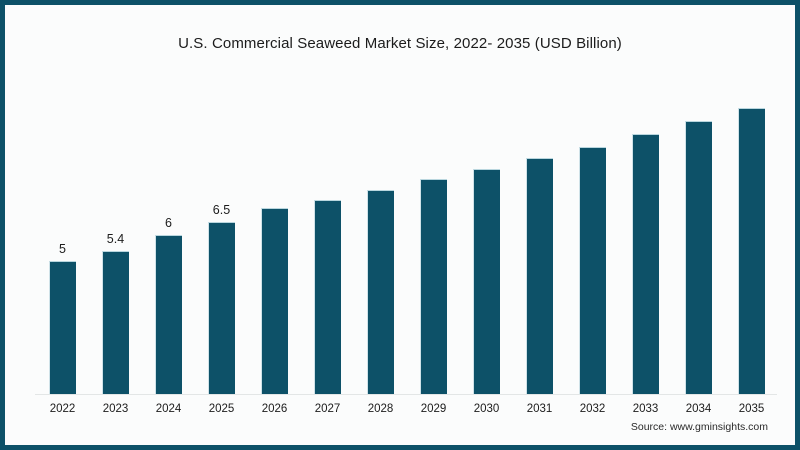 This screenshot has height=450, width=800. What do you see at coordinates (698, 257) in the screenshot?
I see `bar-2034` at bounding box center [698, 257].